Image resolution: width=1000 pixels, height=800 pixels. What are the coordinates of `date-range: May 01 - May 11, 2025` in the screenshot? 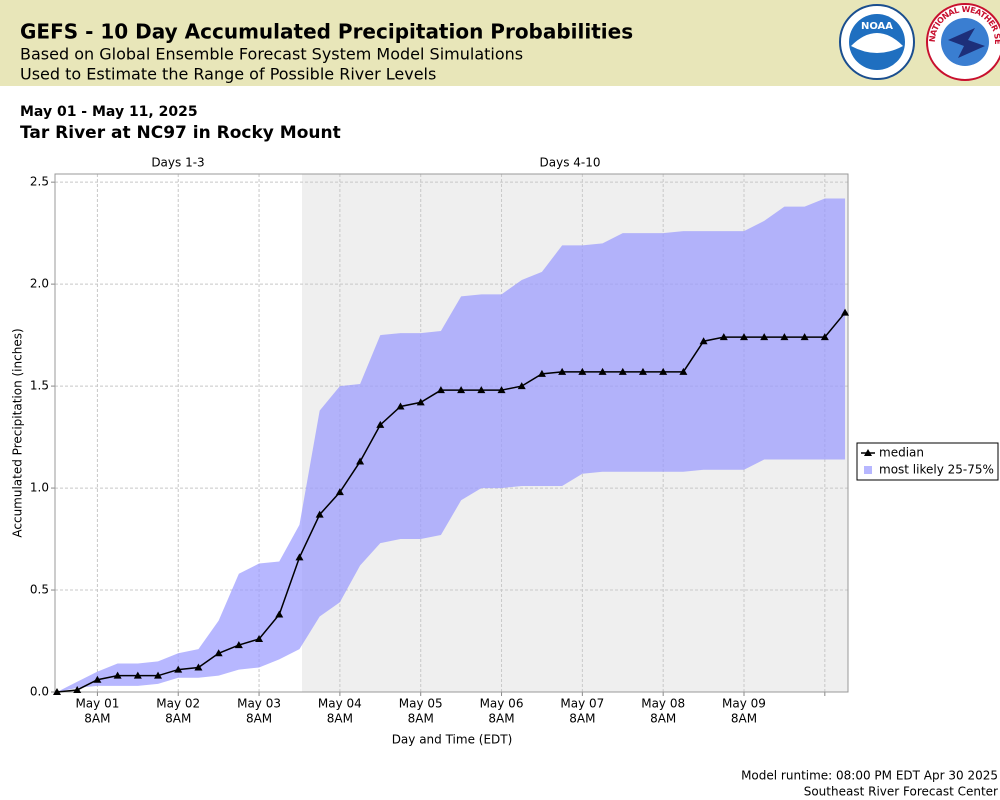 It's located at (109, 112).